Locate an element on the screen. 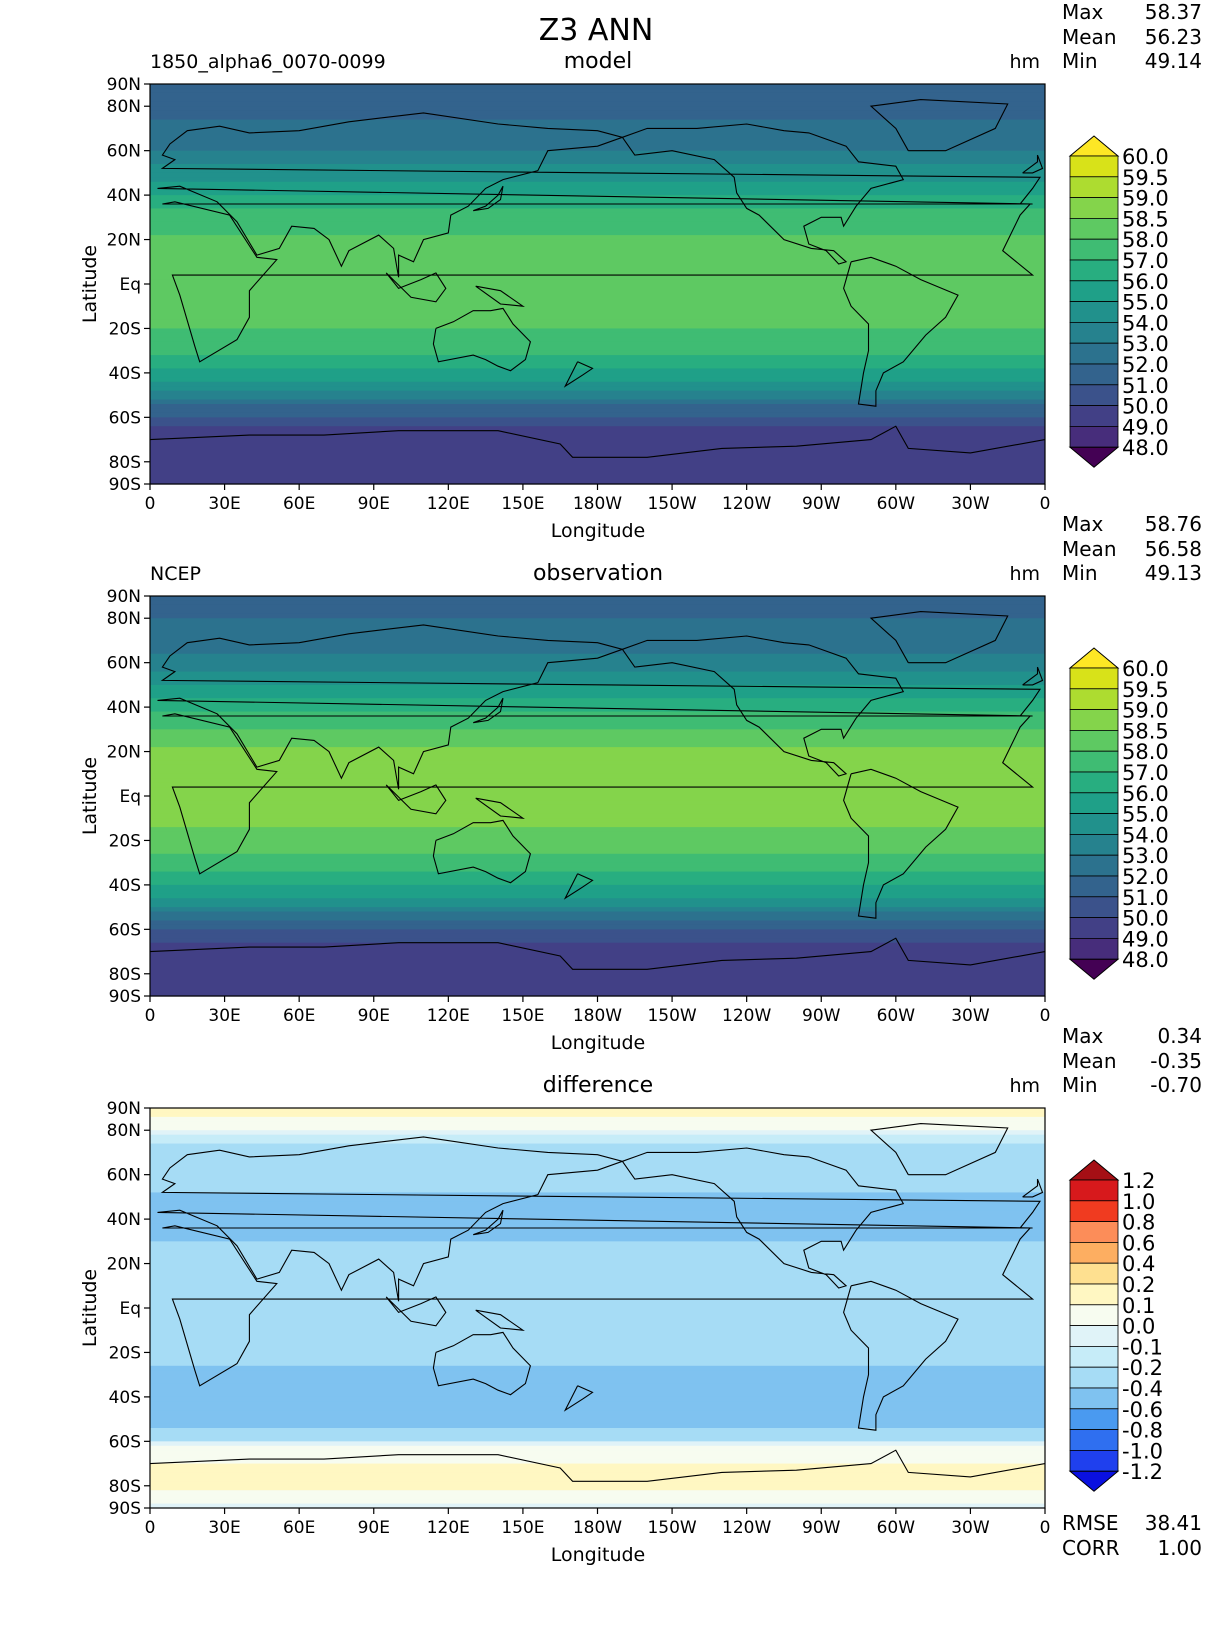 This screenshot has height=1628, width=1212. colorbar-label: 58.5 is located at coordinates (1145, 219).